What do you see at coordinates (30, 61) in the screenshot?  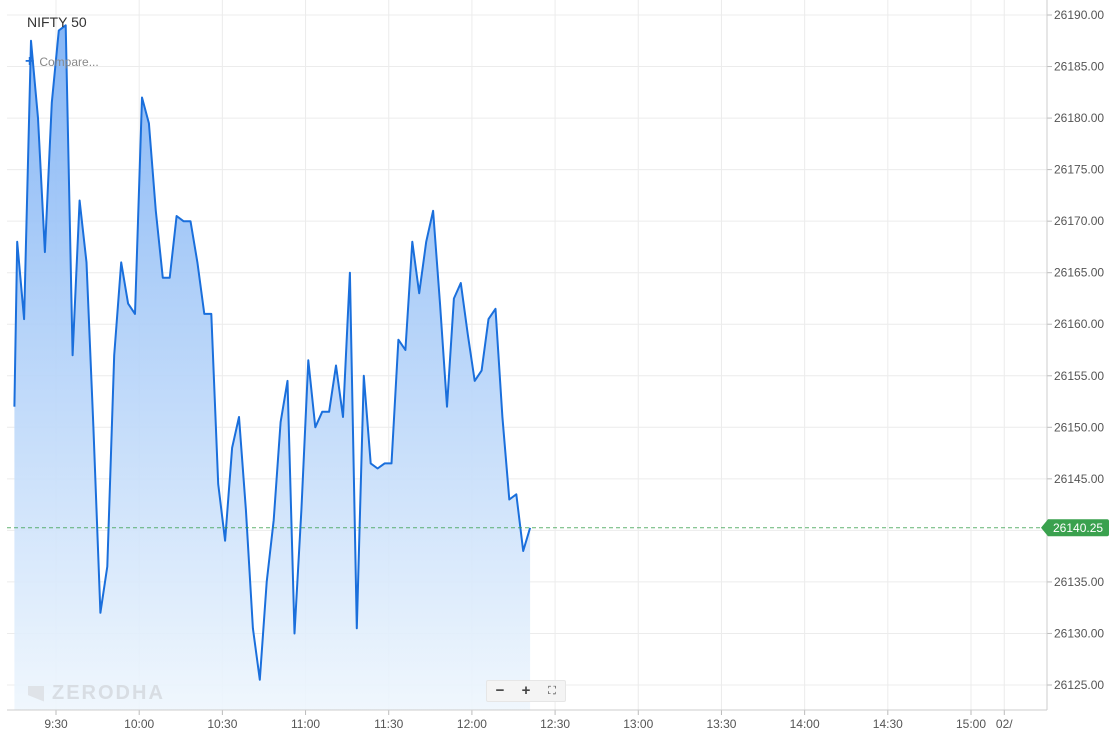 I see `plus-icon: +` at bounding box center [30, 61].